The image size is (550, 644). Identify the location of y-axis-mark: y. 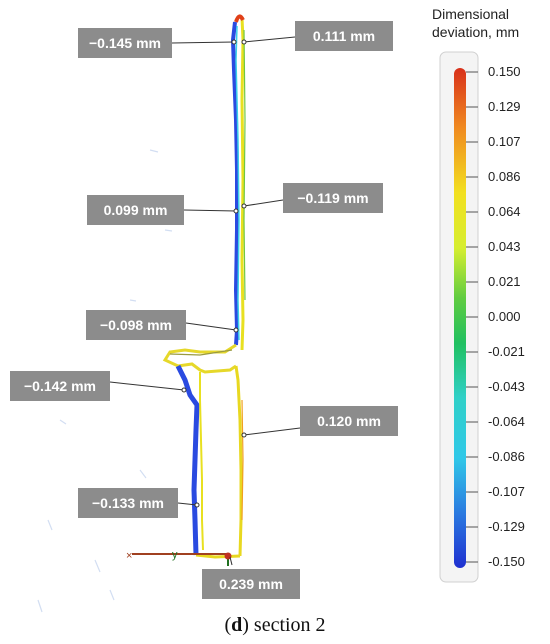
(175, 555).